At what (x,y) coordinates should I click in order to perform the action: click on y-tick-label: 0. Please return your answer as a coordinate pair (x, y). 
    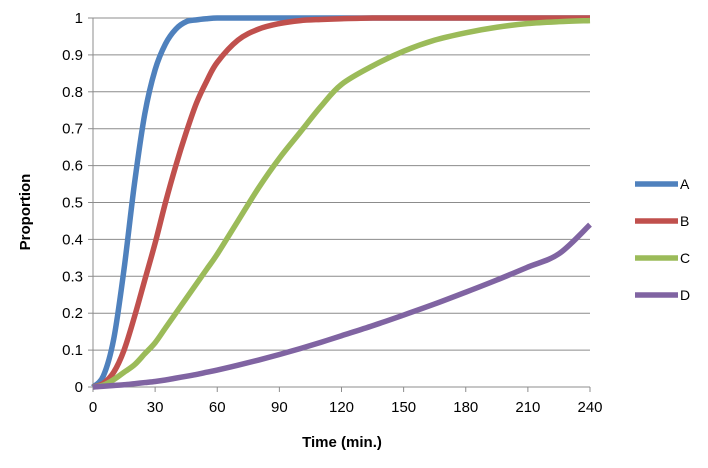
    Looking at the image, I should click on (79, 387).